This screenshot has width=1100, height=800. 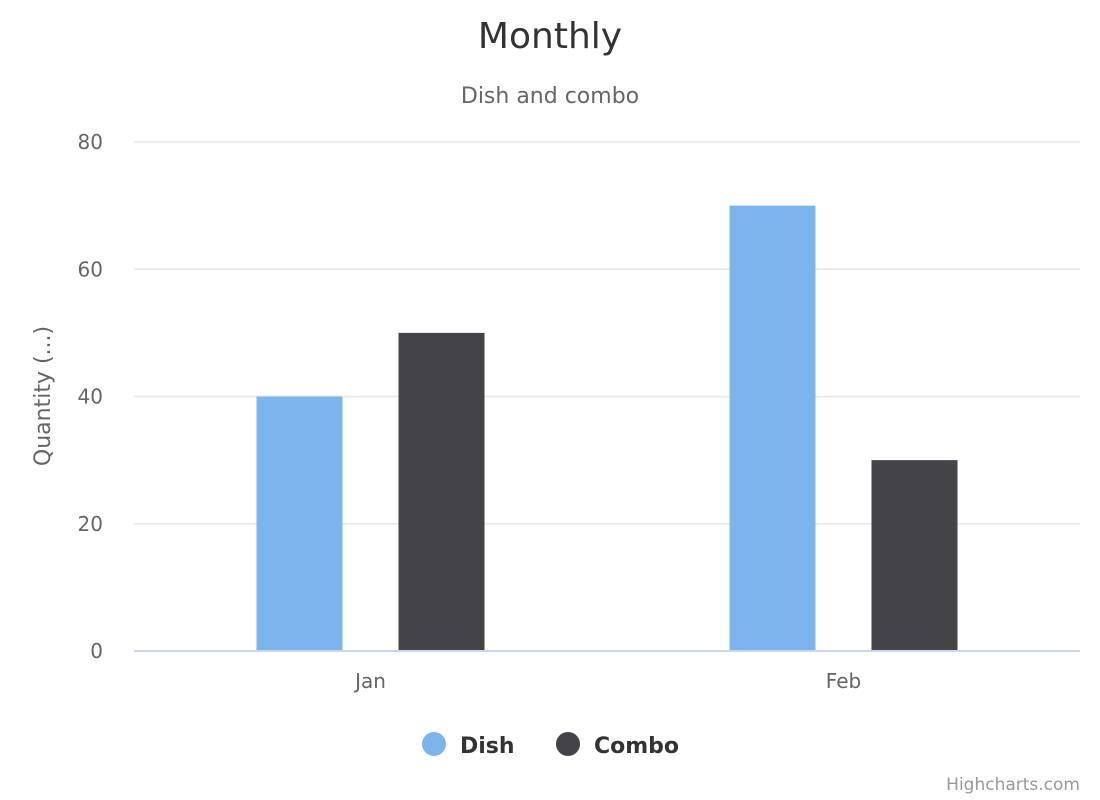 I want to click on chart-subtitle: Dish and combo, so click(x=550, y=96).